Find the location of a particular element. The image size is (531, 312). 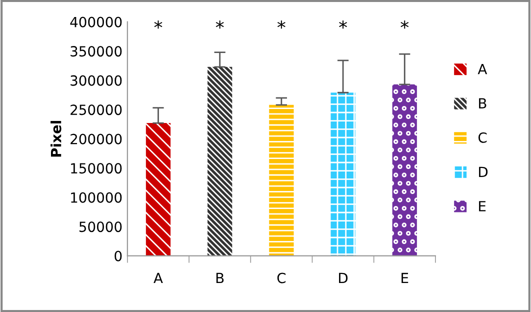

legend-label: D is located at coordinates (483, 171).